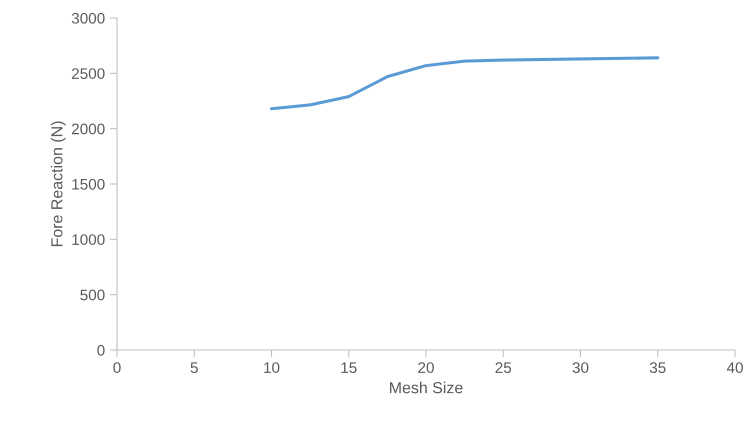  I want to click on y-tick-label: 500, so click(92, 295).